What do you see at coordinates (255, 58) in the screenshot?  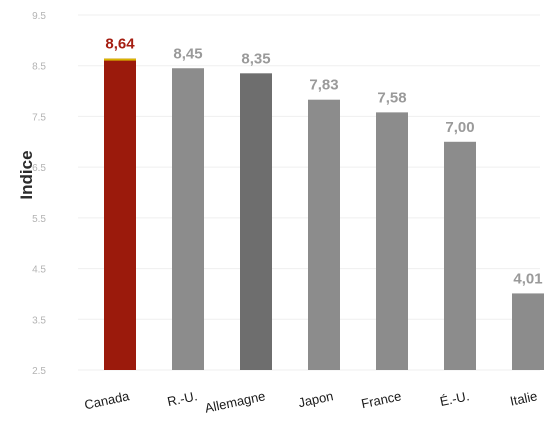 I see `value-label: 8,35` at bounding box center [255, 58].